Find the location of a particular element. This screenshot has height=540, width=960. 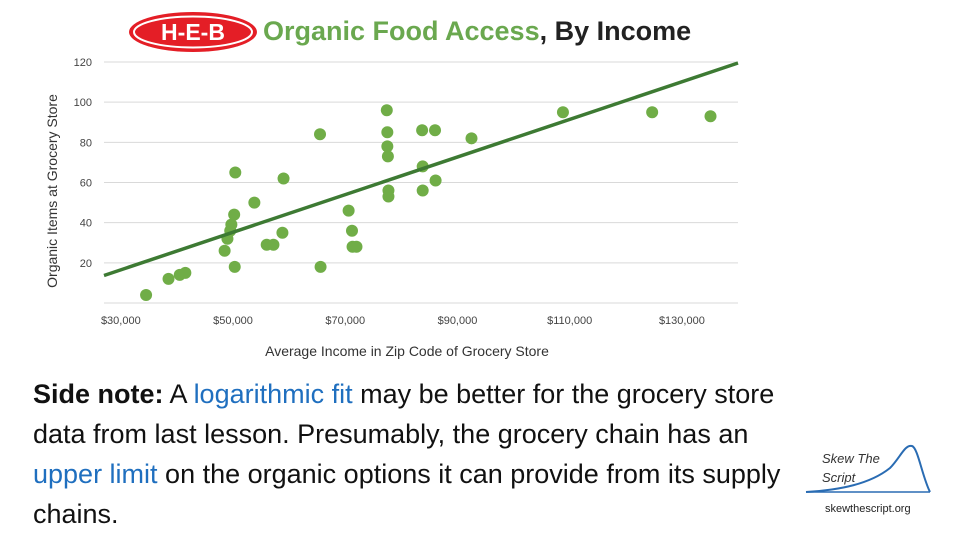

x-tick-label: $50,000 is located at coordinates (233, 321).